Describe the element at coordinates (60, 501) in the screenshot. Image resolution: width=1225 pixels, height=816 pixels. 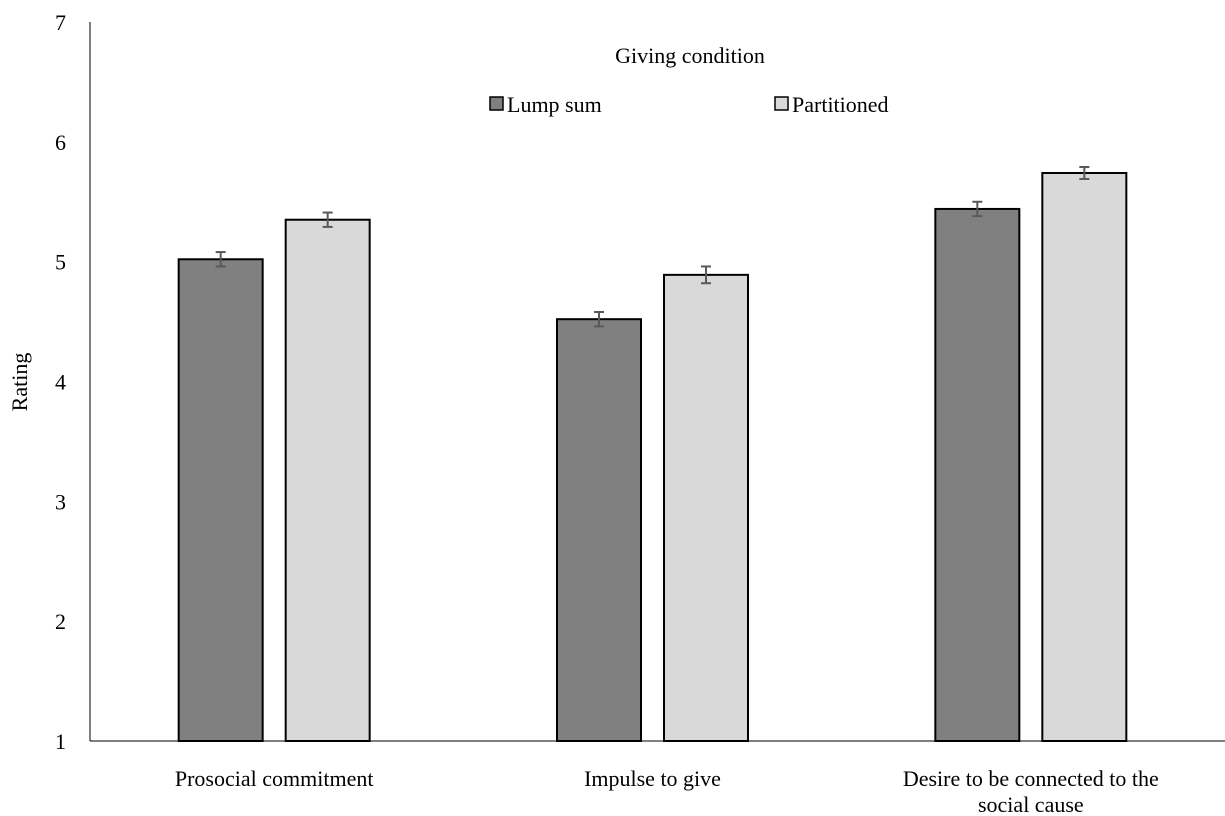
I see `y-tick-label: 3` at that location.